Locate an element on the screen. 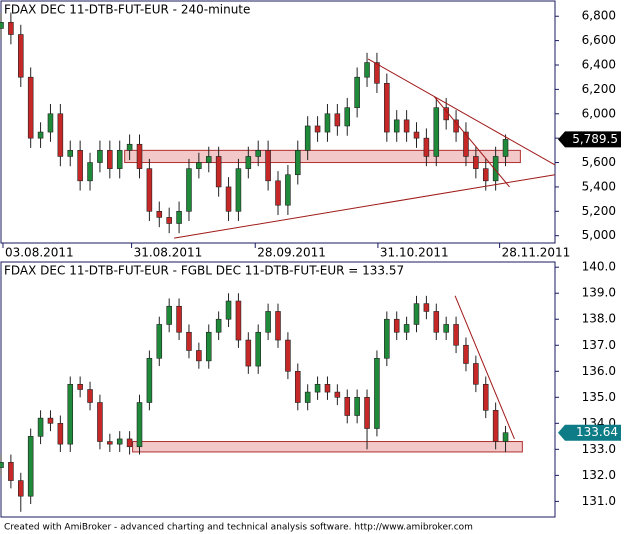 The image size is (625, 534). y-tick-label: 5,000 is located at coordinates (599, 235).